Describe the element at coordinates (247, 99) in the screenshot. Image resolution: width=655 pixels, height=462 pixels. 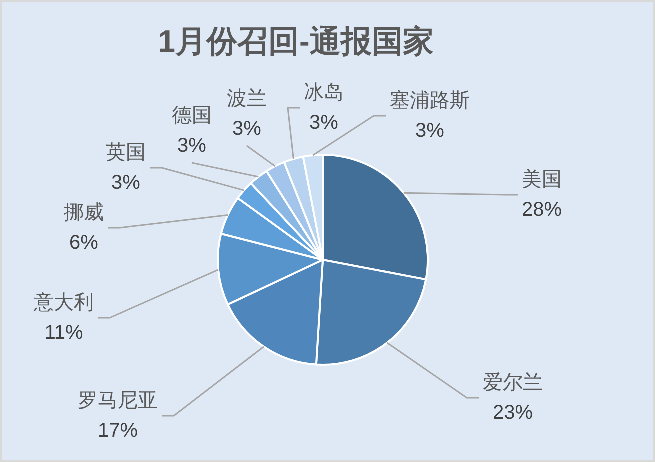
I see `category-label: 波兰` at that location.